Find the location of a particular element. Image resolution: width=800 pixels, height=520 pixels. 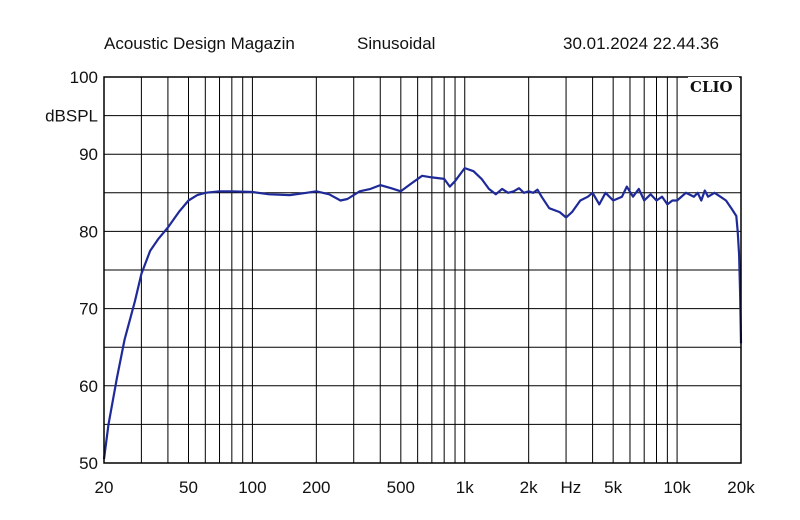

clio-brand: CLIO is located at coordinates (711, 87).